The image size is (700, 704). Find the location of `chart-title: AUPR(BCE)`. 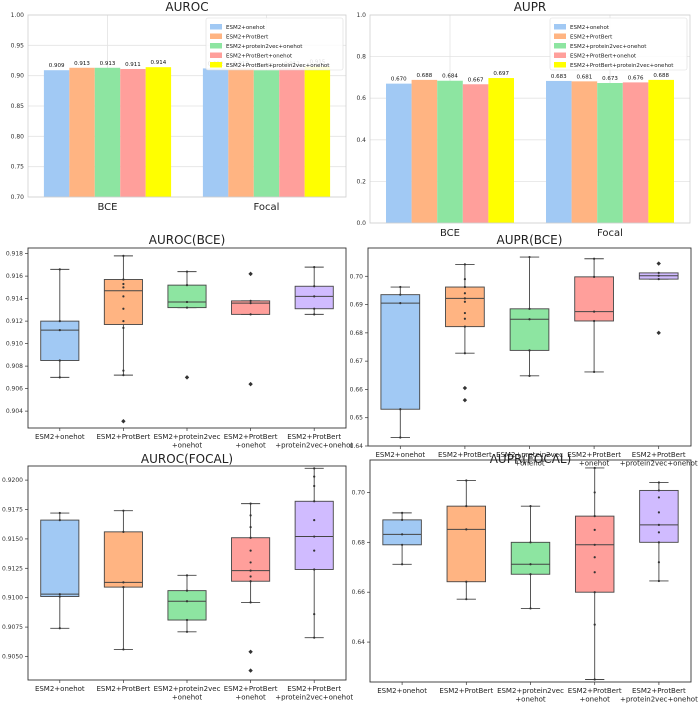

chart-title: AUPR(BCE) is located at coordinates (530, 240).